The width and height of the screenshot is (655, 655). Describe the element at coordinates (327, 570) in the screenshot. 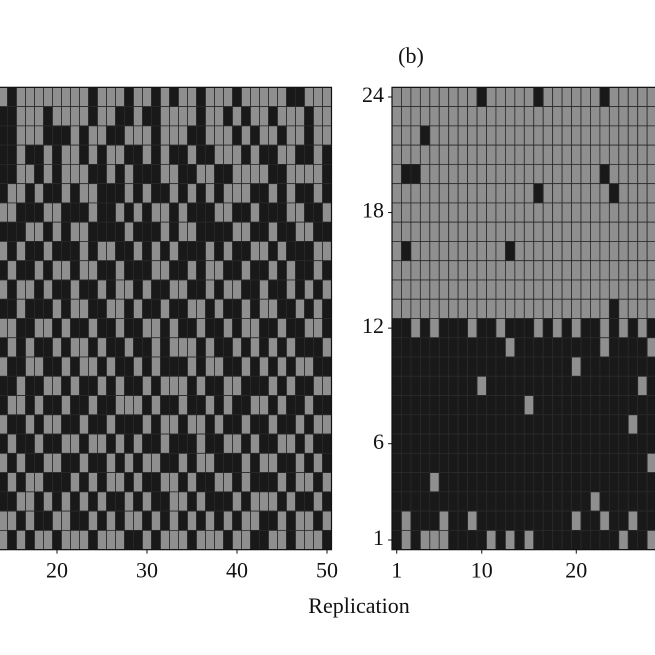

I see `x-tick-label: 50` at that location.